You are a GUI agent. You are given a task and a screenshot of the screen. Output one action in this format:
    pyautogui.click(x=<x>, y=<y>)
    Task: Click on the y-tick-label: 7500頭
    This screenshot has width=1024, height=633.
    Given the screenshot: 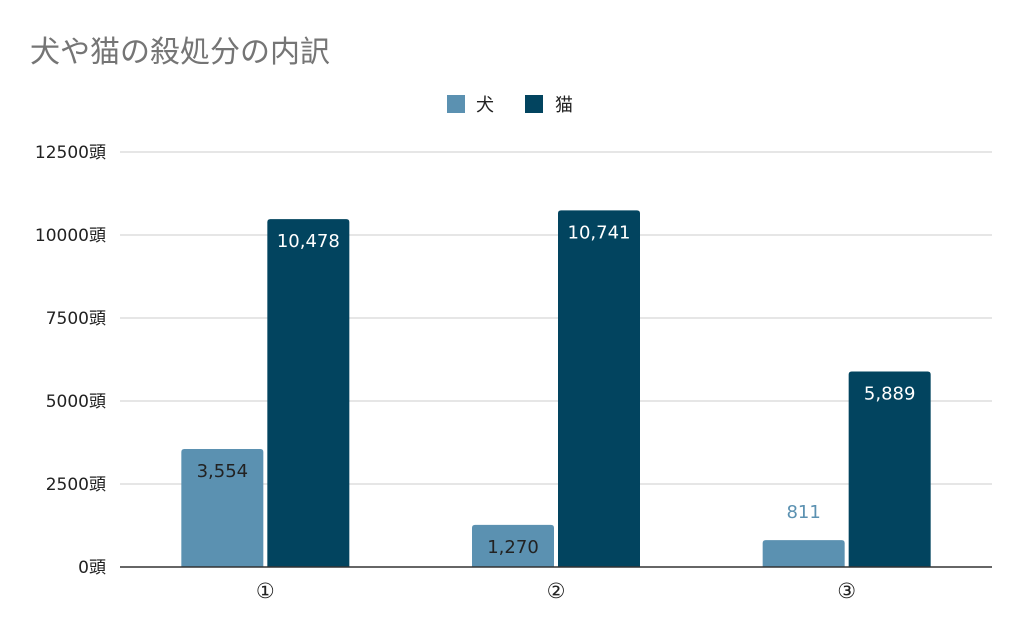 What is the action you would take?
    pyautogui.click(x=76, y=319)
    